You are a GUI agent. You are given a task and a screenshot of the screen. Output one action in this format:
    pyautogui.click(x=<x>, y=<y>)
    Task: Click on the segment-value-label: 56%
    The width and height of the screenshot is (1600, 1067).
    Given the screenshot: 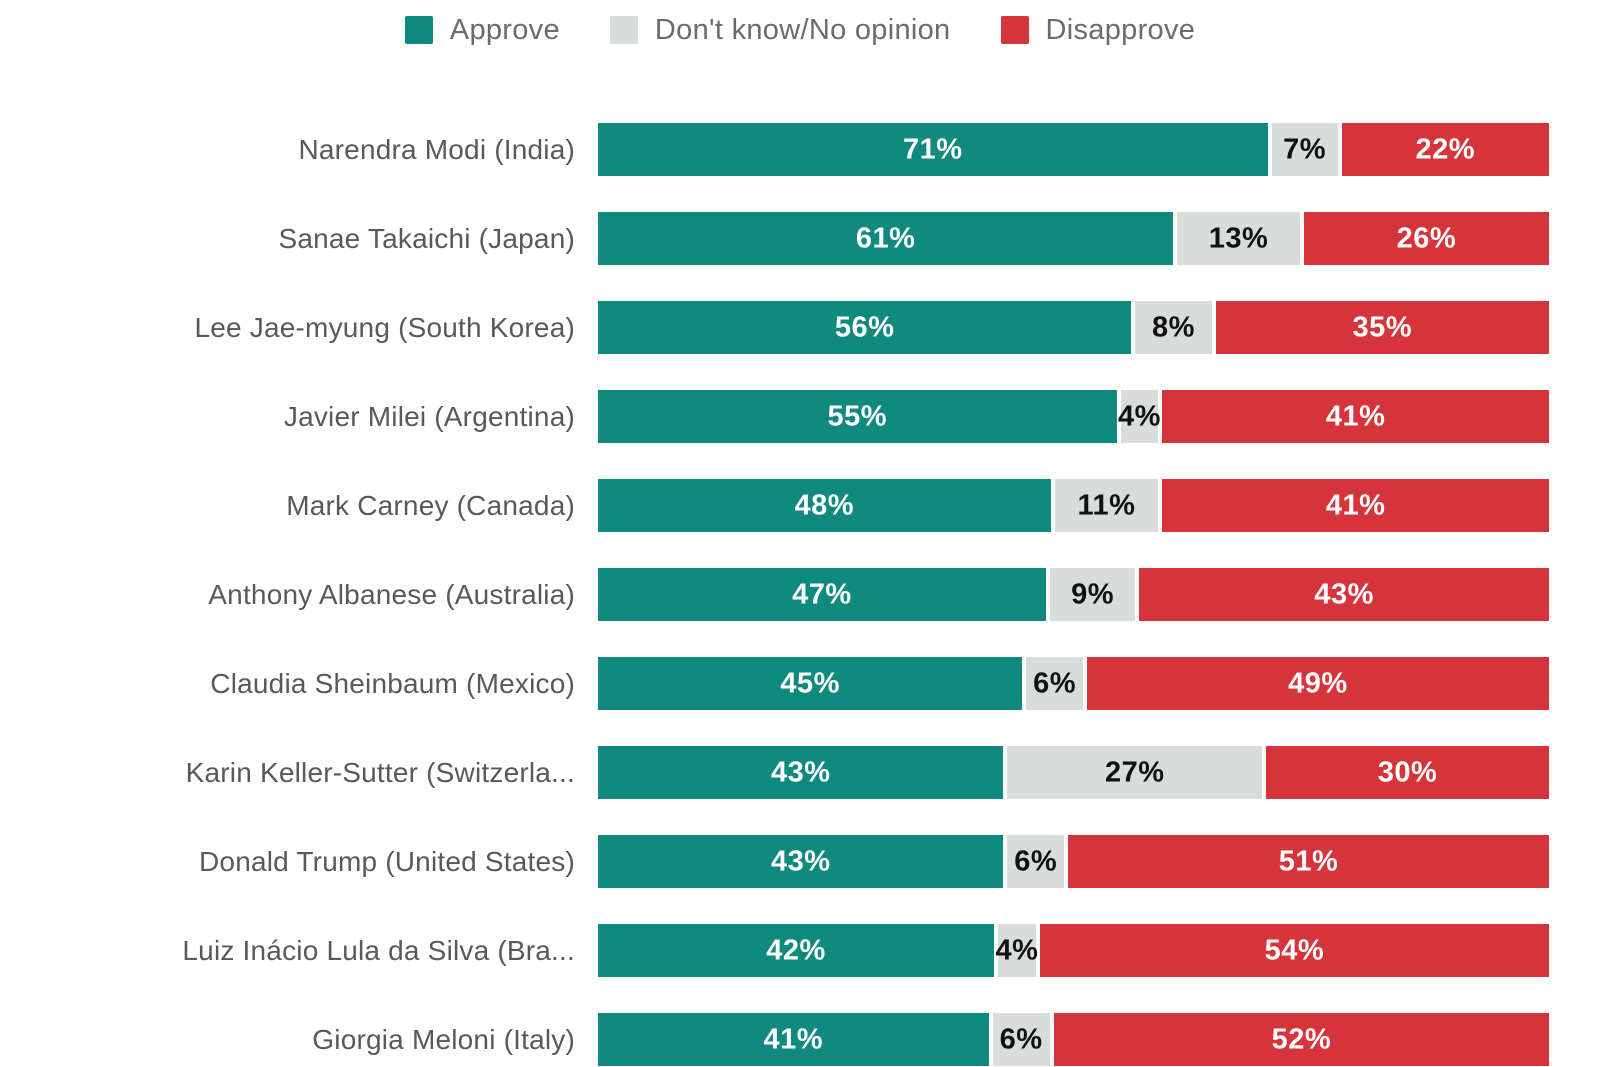 What is the action you would take?
    pyautogui.click(x=864, y=327)
    